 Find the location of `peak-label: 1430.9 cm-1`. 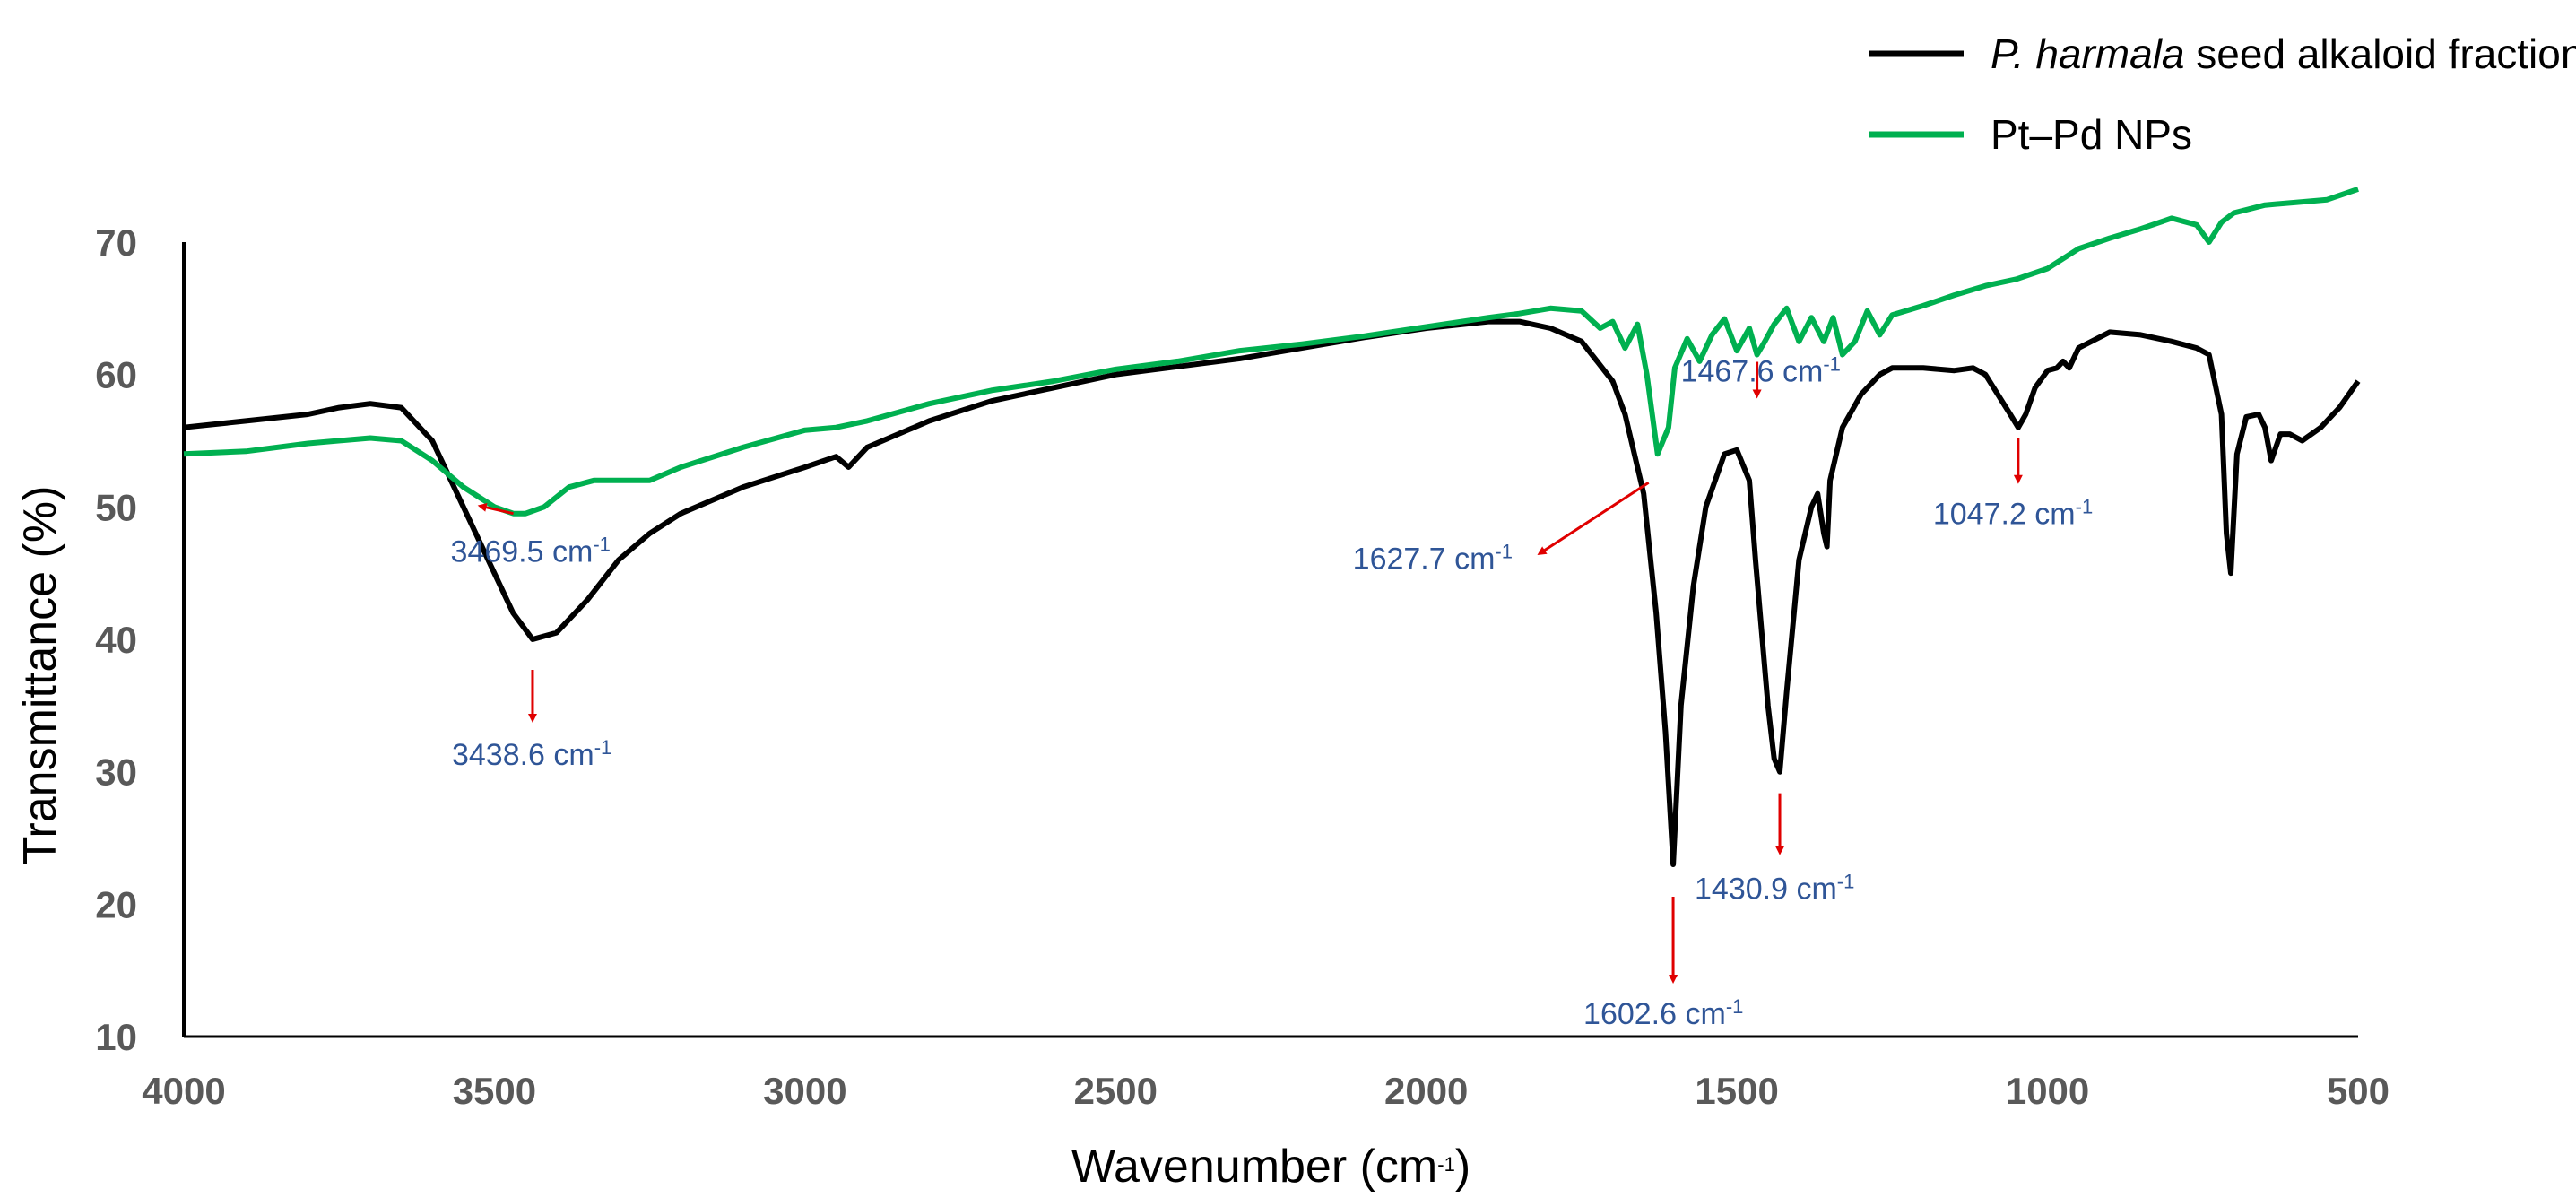

peak-label: 1430.9 cm-1 is located at coordinates (1774, 888).